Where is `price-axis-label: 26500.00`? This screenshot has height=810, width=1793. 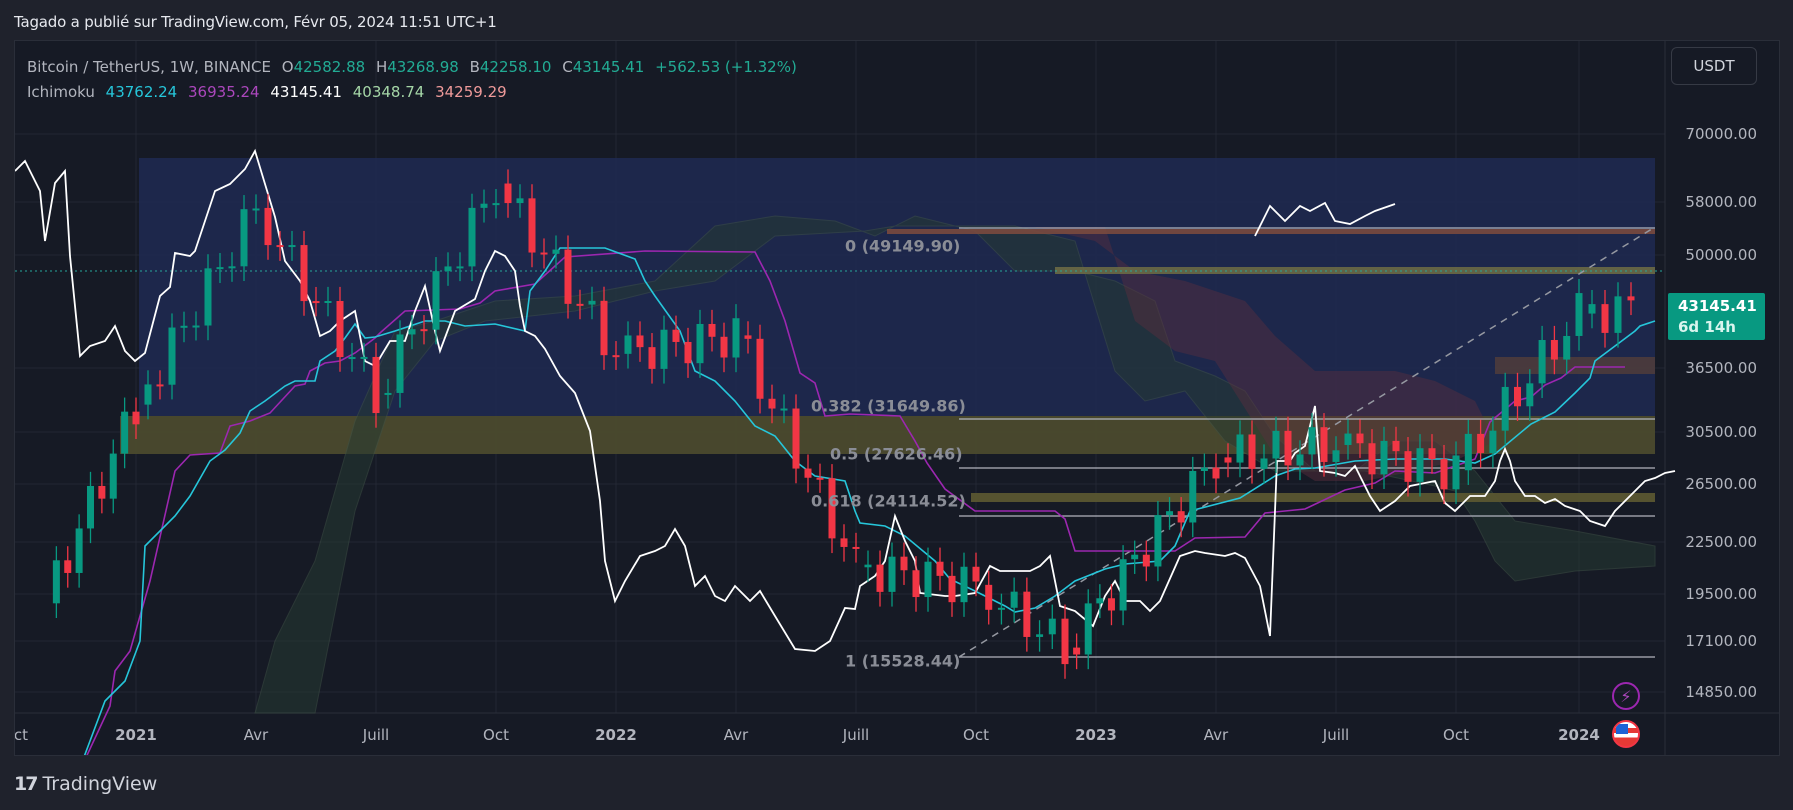 price-axis-label: 26500.00 is located at coordinates (1721, 484).